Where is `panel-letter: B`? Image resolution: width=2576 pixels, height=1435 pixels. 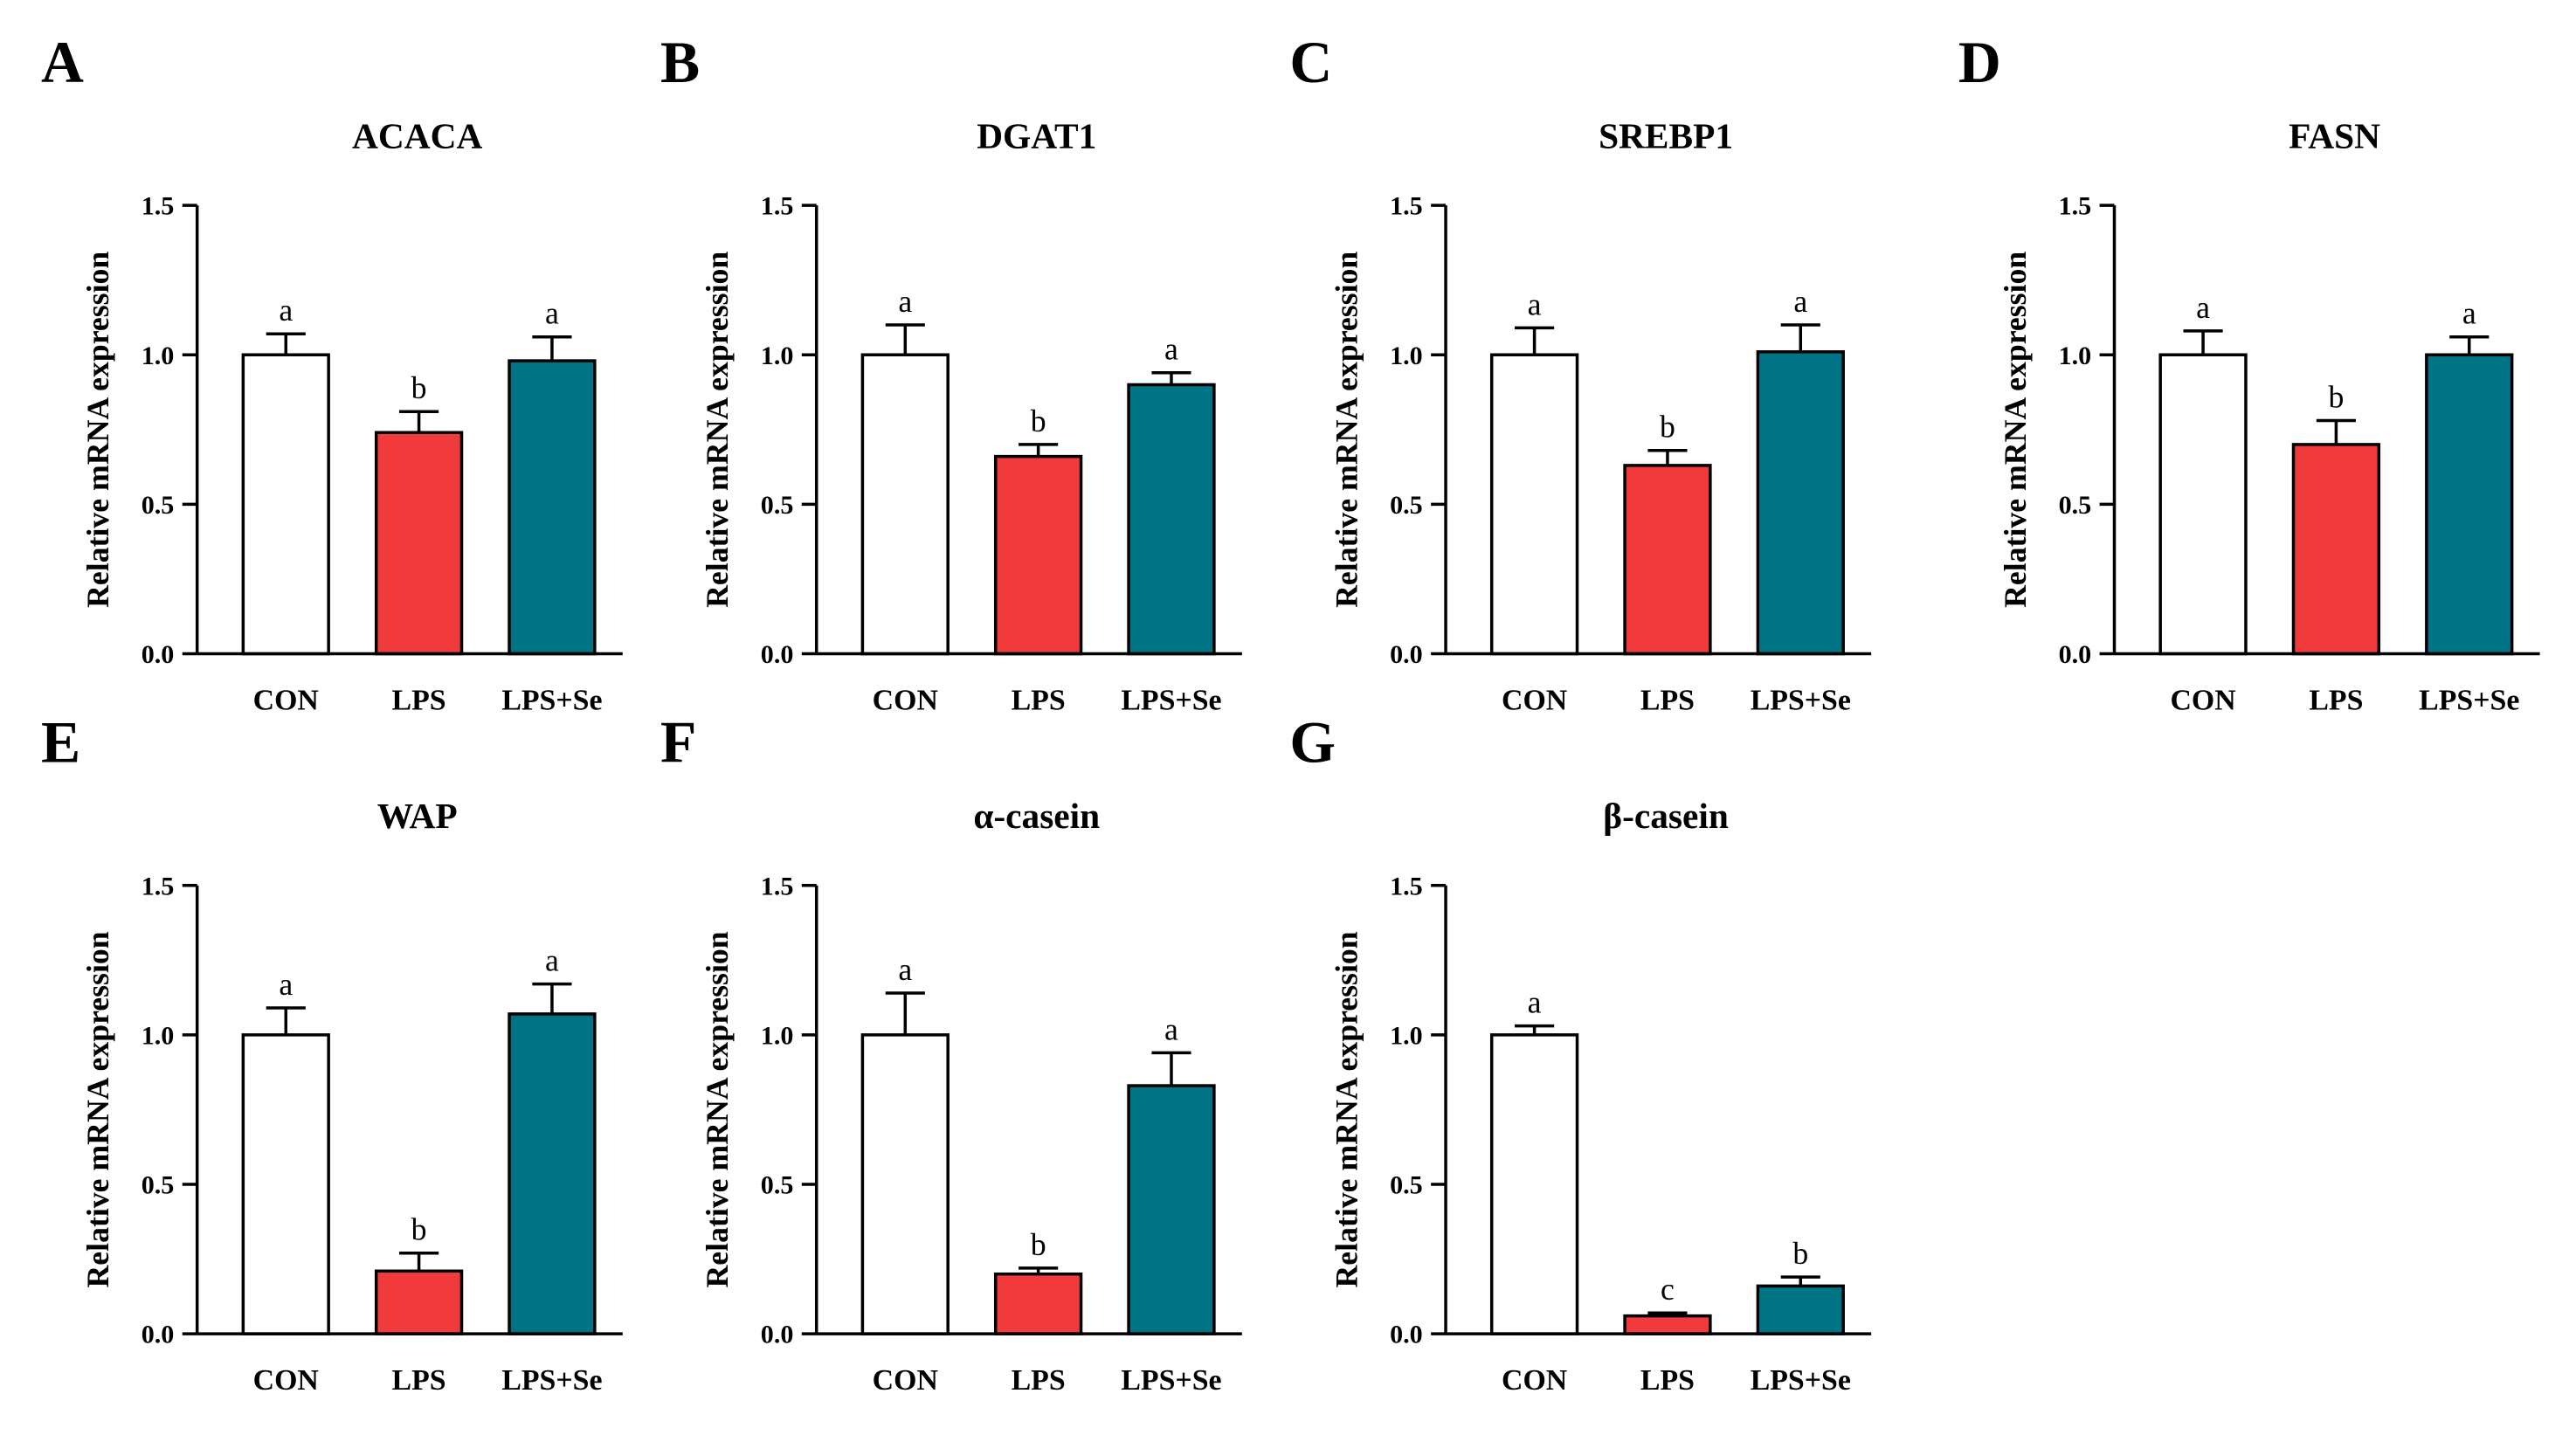
panel-letter: B is located at coordinates (680, 63).